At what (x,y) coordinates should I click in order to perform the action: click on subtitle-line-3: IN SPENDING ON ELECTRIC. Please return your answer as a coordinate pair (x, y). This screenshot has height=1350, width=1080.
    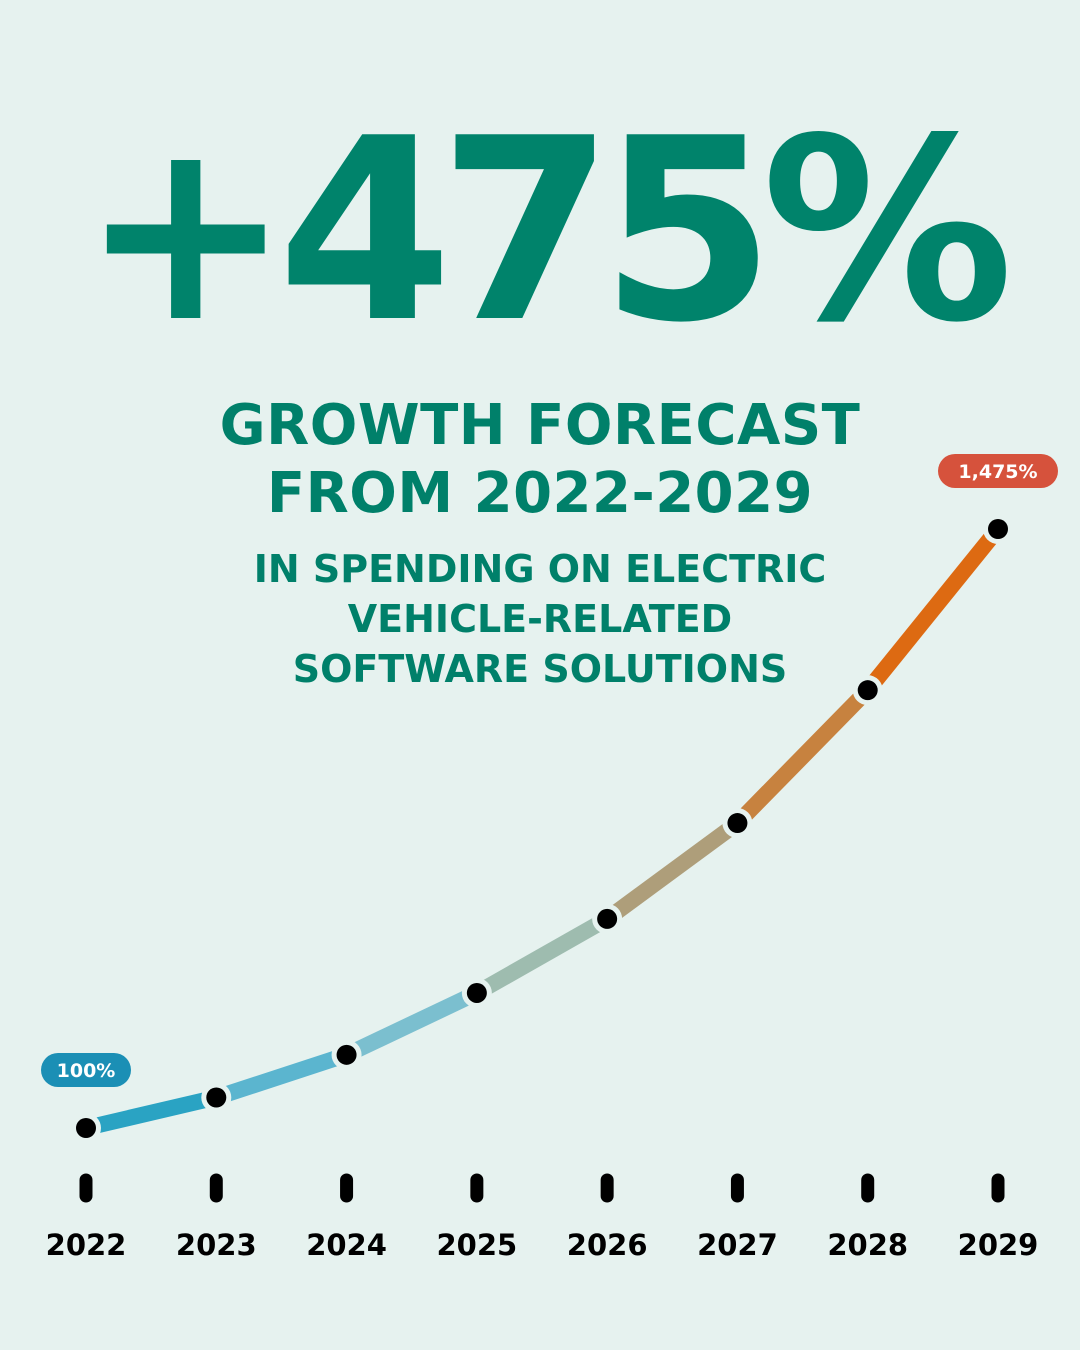
    Looking at the image, I should click on (540, 569).